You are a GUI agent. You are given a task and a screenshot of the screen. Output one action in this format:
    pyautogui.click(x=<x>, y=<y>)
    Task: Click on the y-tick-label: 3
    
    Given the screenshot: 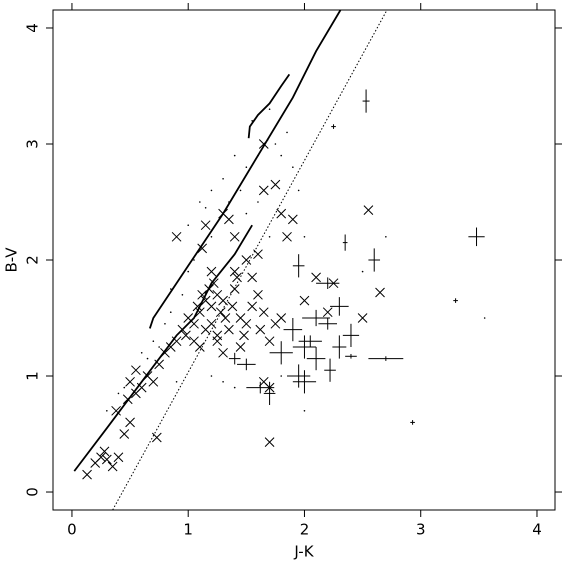 What is the action you would take?
    pyautogui.click(x=33, y=144)
    